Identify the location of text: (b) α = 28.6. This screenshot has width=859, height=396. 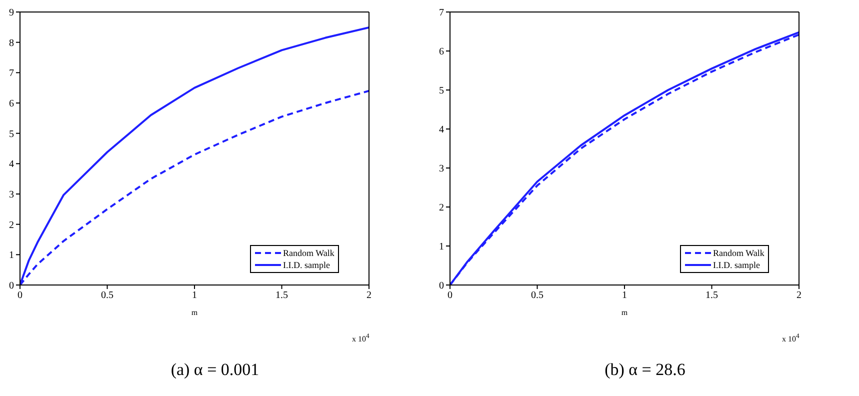
(645, 370).